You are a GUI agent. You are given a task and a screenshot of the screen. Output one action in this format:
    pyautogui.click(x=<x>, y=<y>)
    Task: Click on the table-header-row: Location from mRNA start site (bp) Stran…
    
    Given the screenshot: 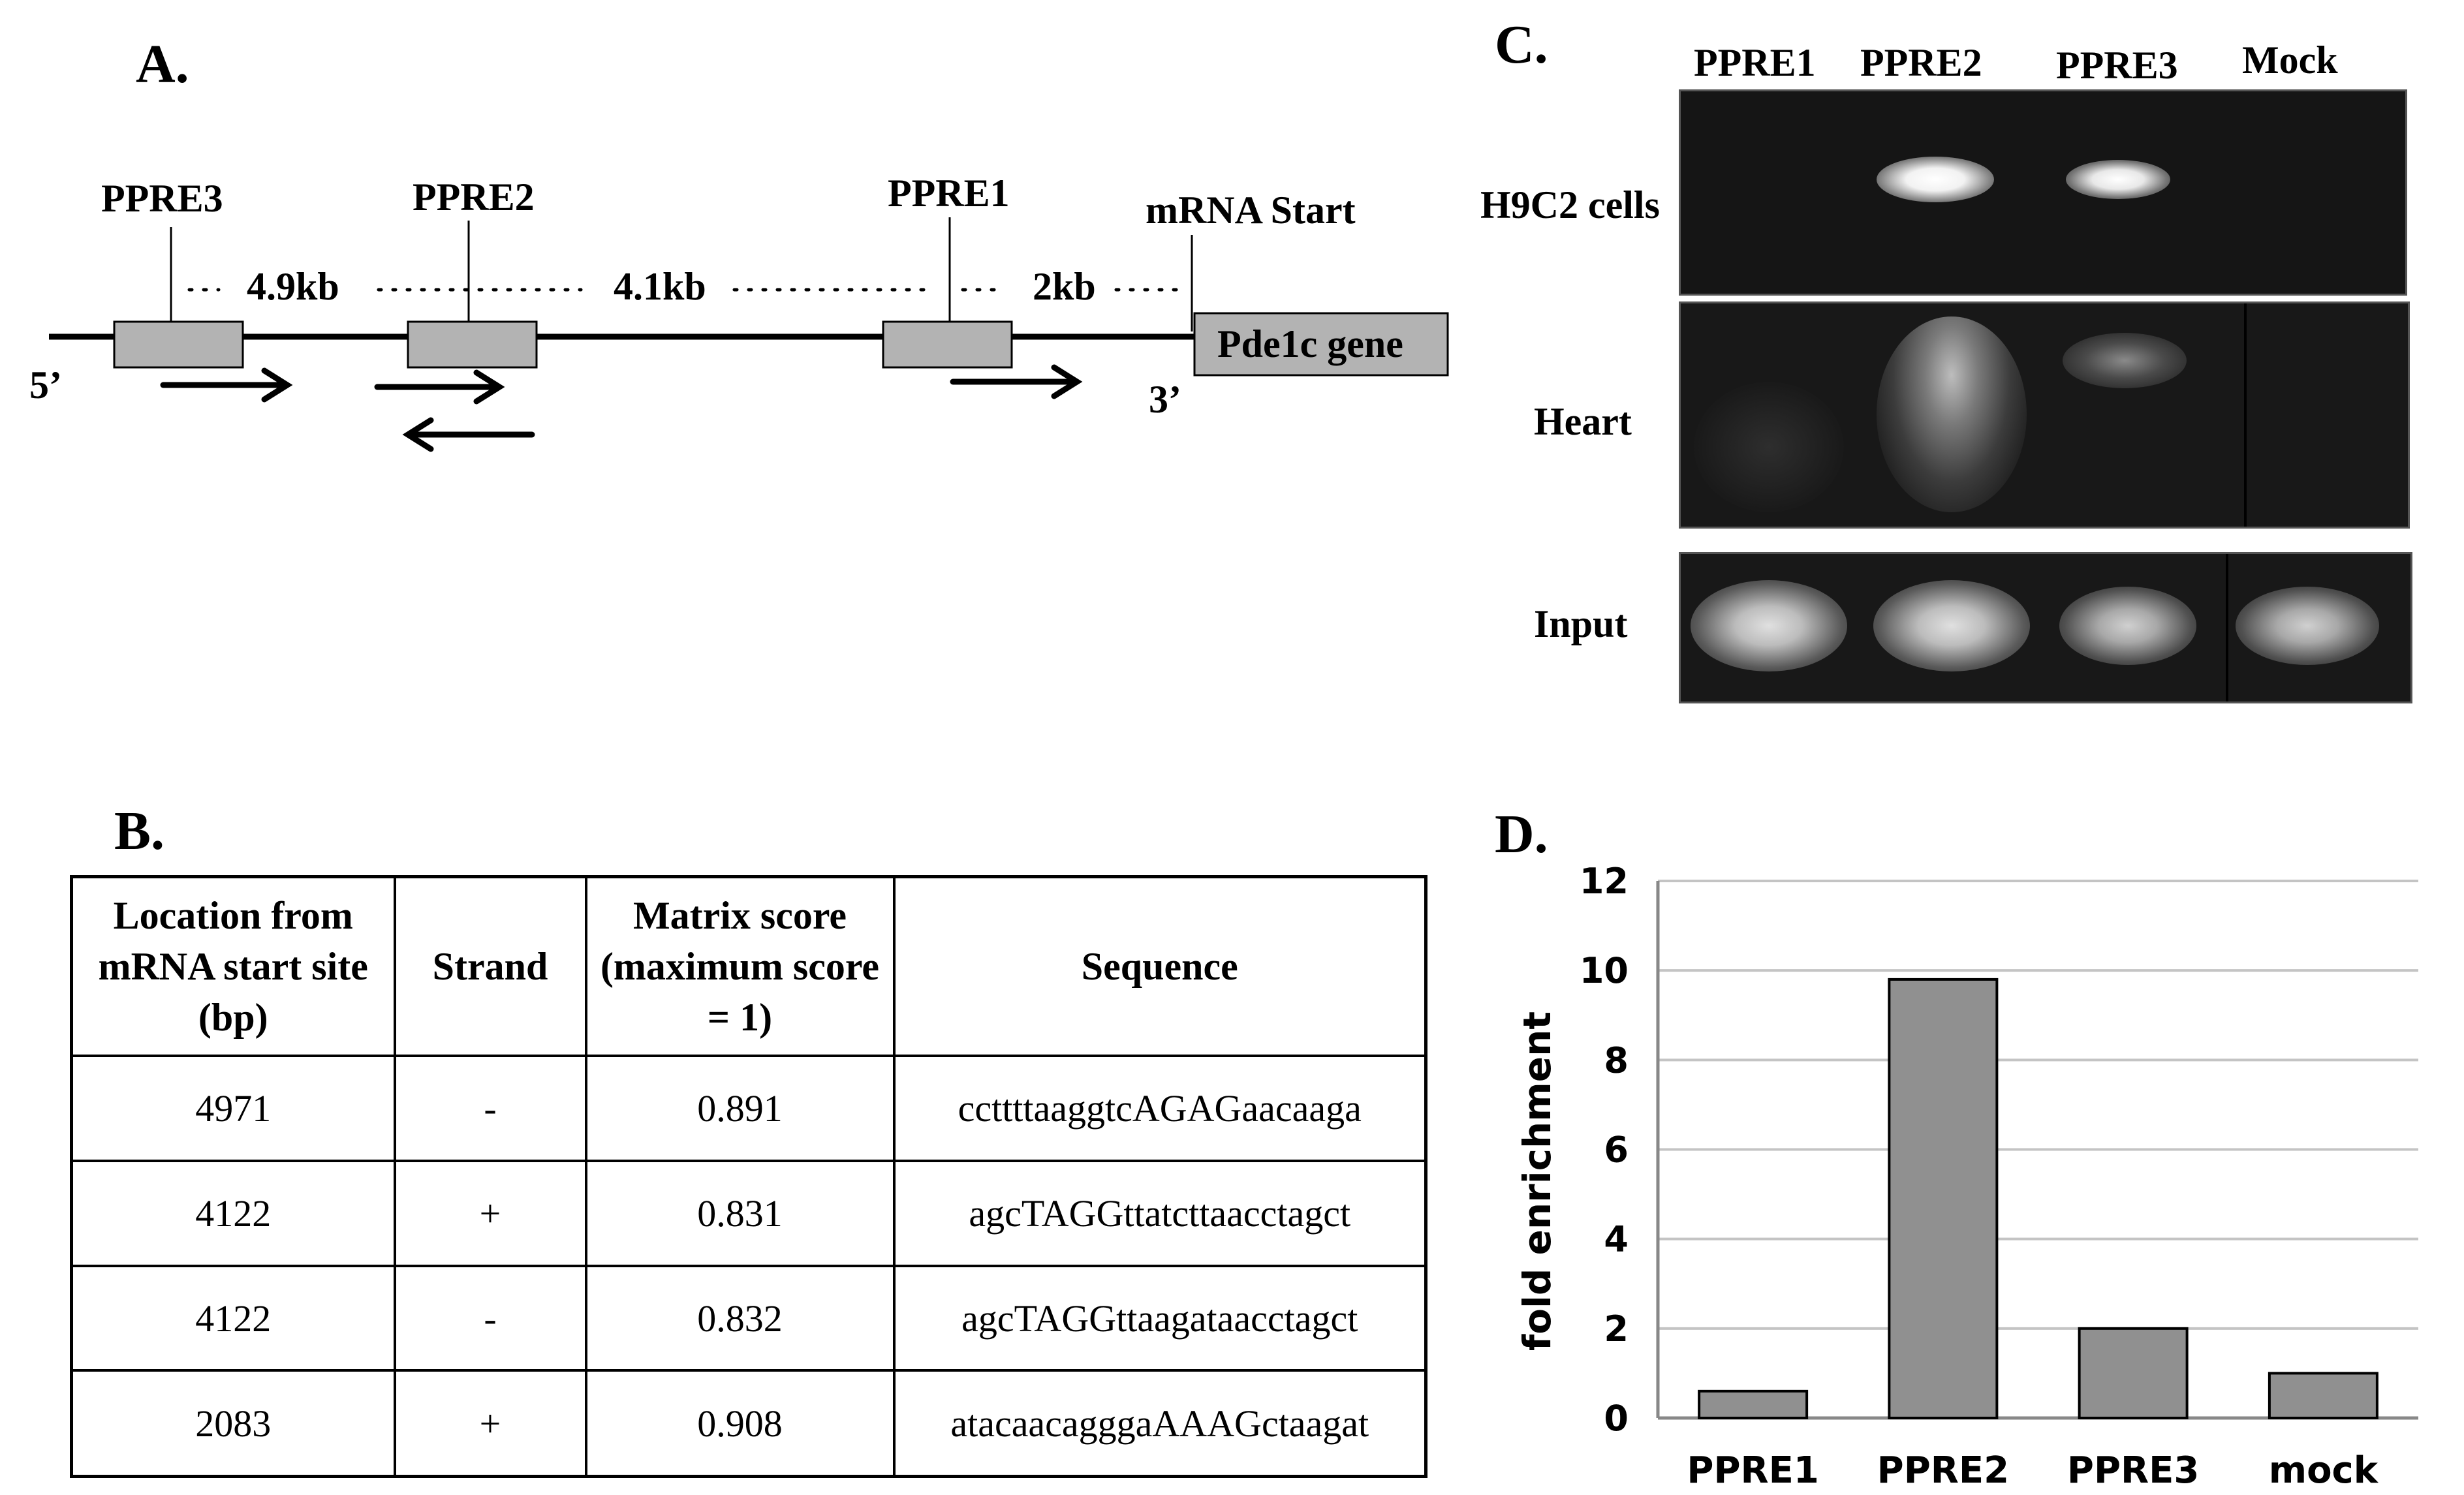 What is the action you would take?
    pyautogui.click(x=748, y=966)
    